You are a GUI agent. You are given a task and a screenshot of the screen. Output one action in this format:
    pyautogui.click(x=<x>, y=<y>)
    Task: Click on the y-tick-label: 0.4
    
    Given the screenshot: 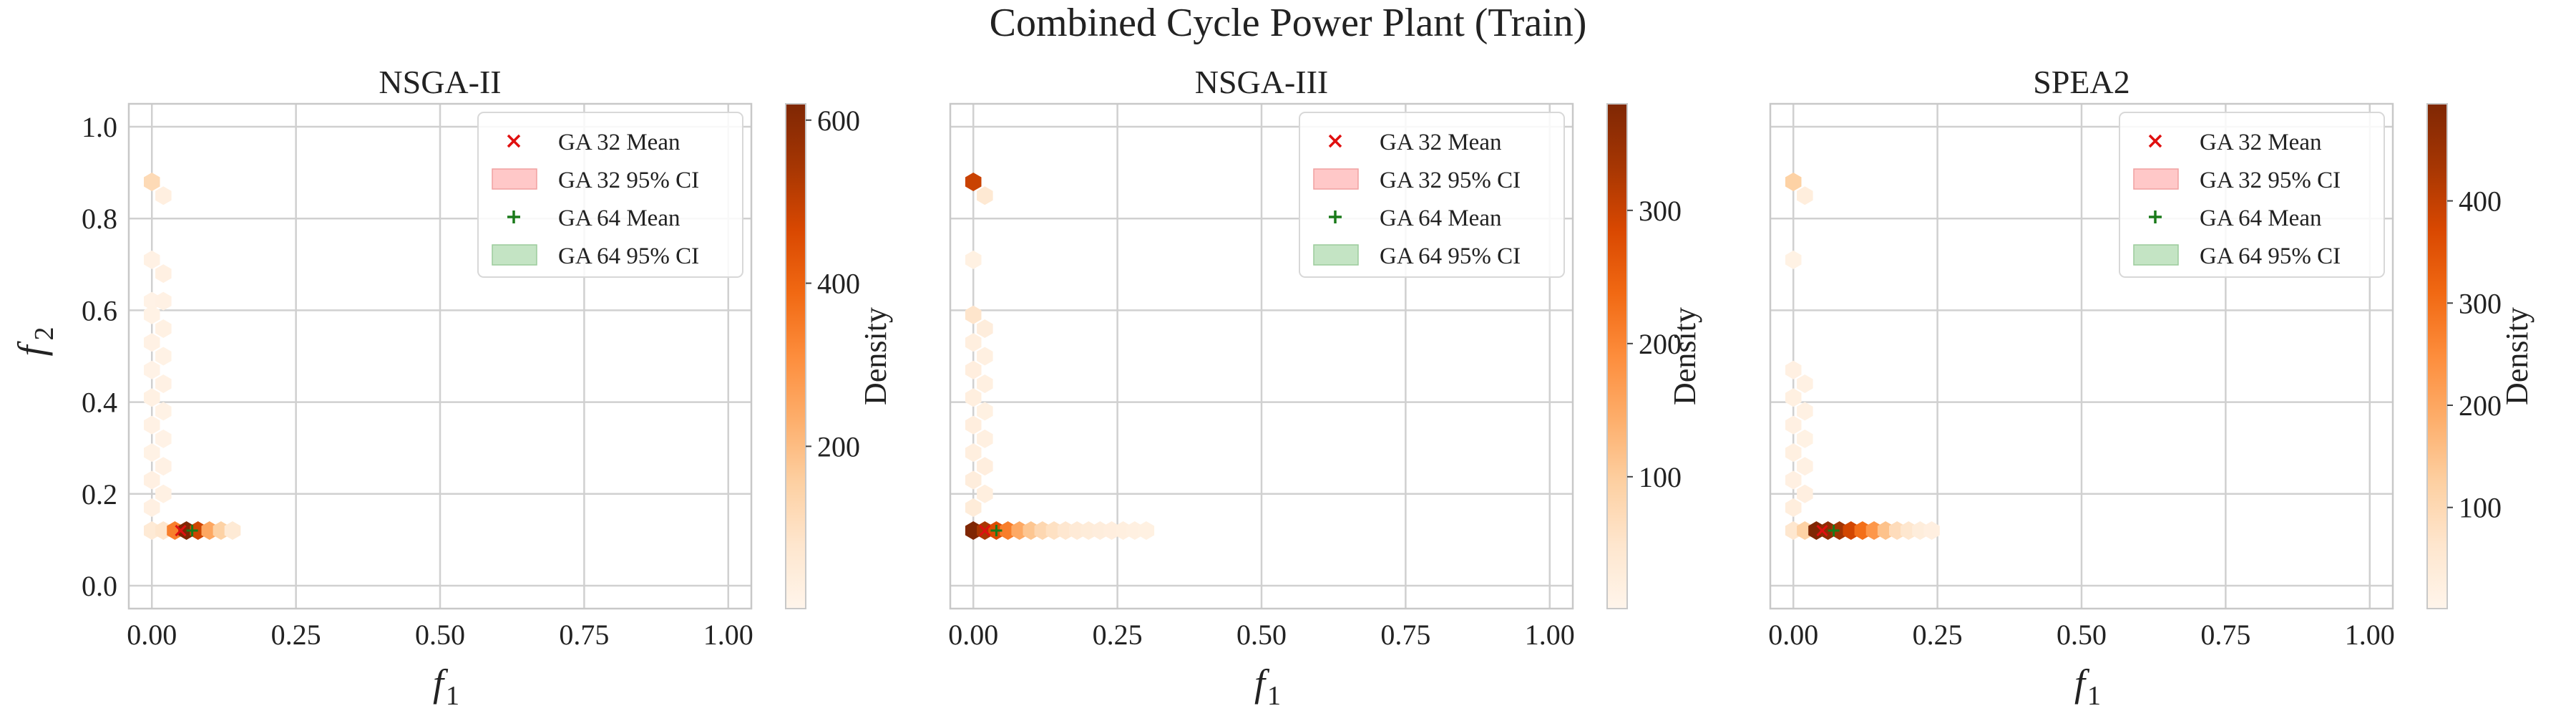 What is the action you would take?
    pyautogui.click(x=100, y=403)
    